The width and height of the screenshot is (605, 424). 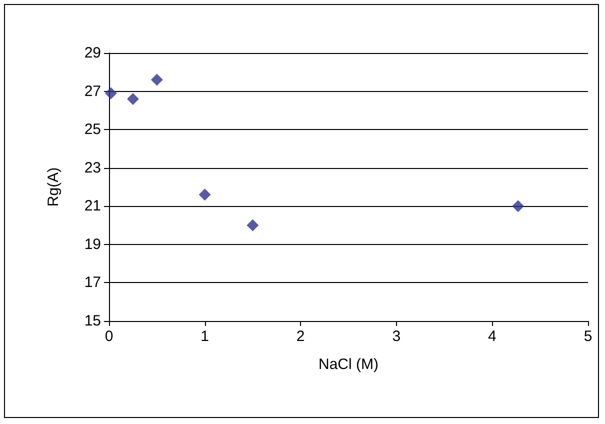 What do you see at coordinates (92, 283) in the screenshot?
I see `y-tick-label: 17` at bounding box center [92, 283].